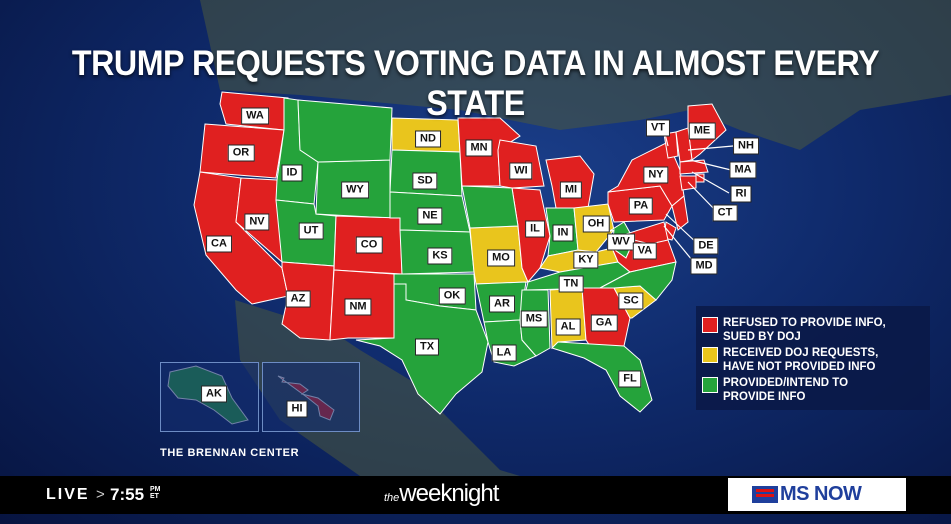 The width and height of the screenshot is (951, 524). Describe the element at coordinates (535, 229) in the screenshot. I see `state-label-il: IL` at that location.